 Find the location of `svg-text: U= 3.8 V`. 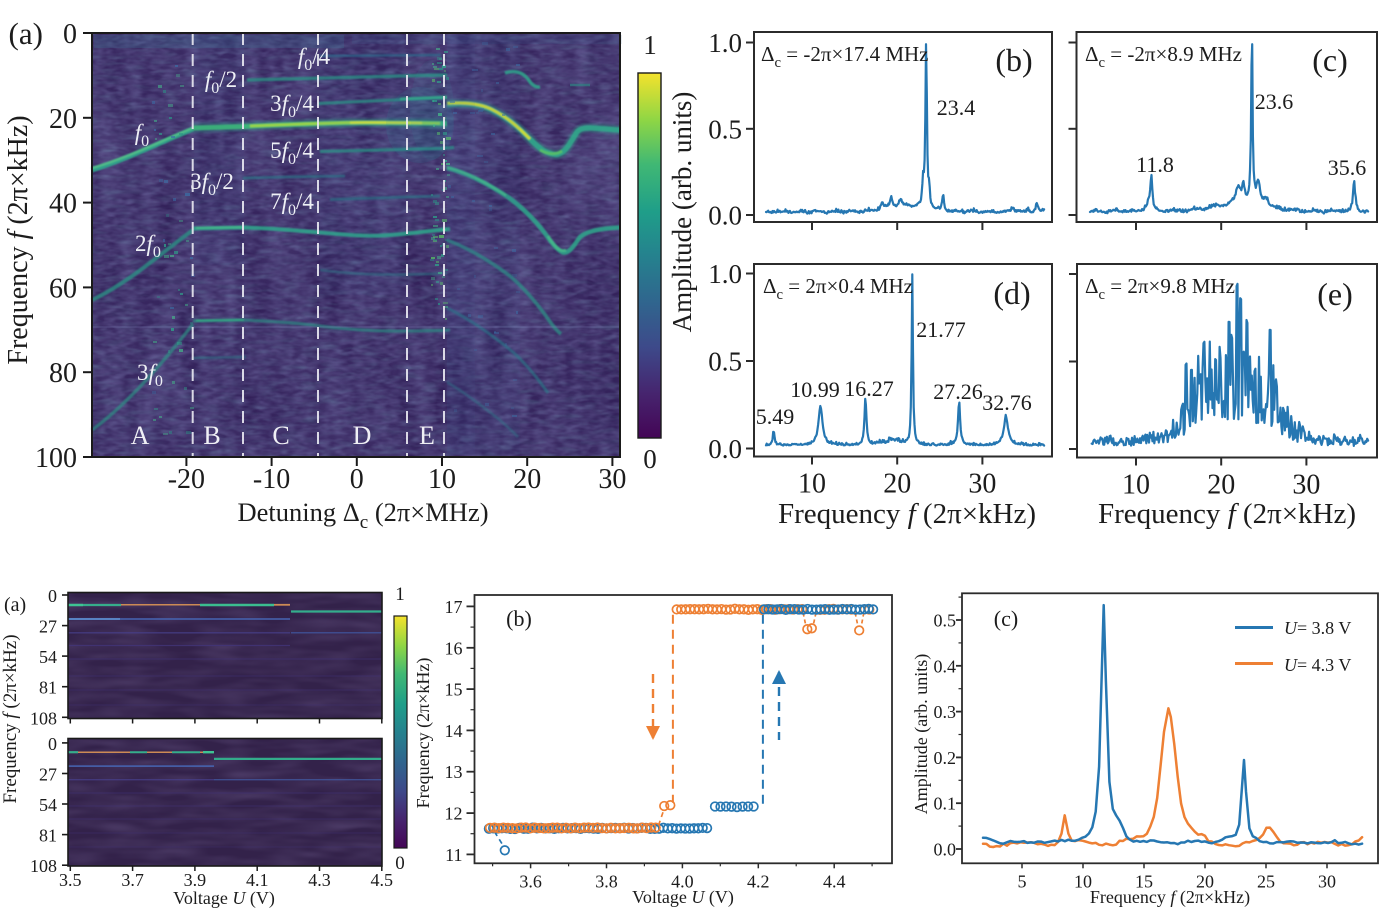

svg-text: U= 3.8 V is located at coordinates (1317, 628).